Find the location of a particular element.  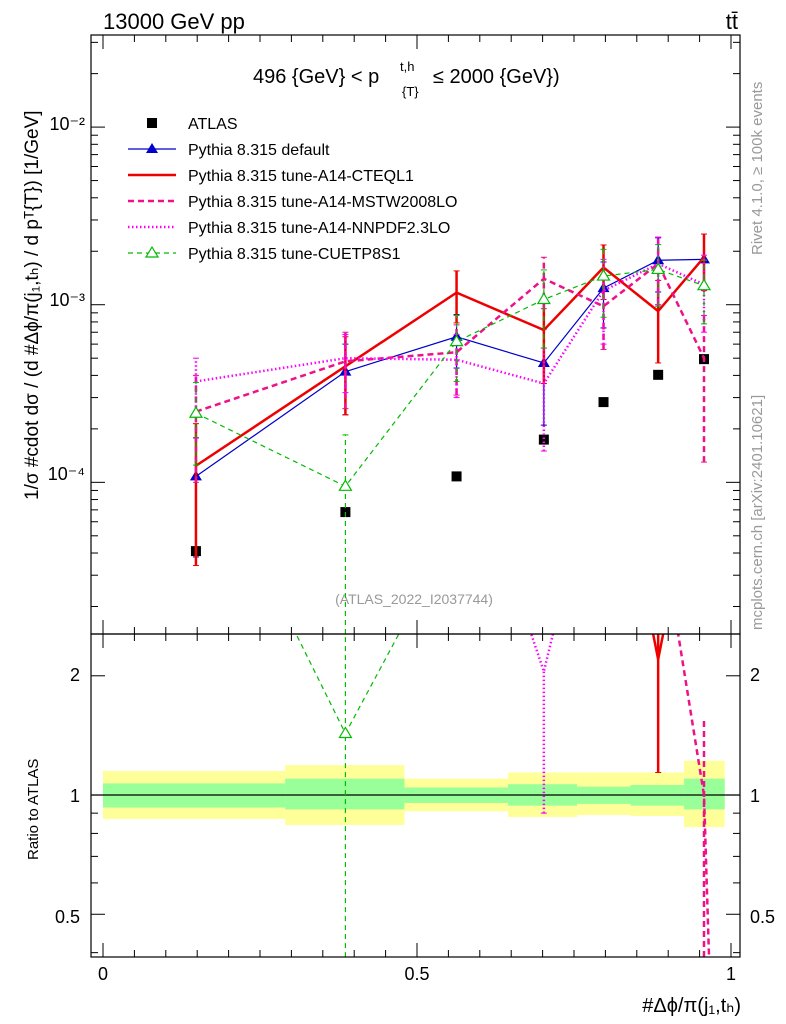

x-tick-1: 1 is located at coordinates (731, 974).